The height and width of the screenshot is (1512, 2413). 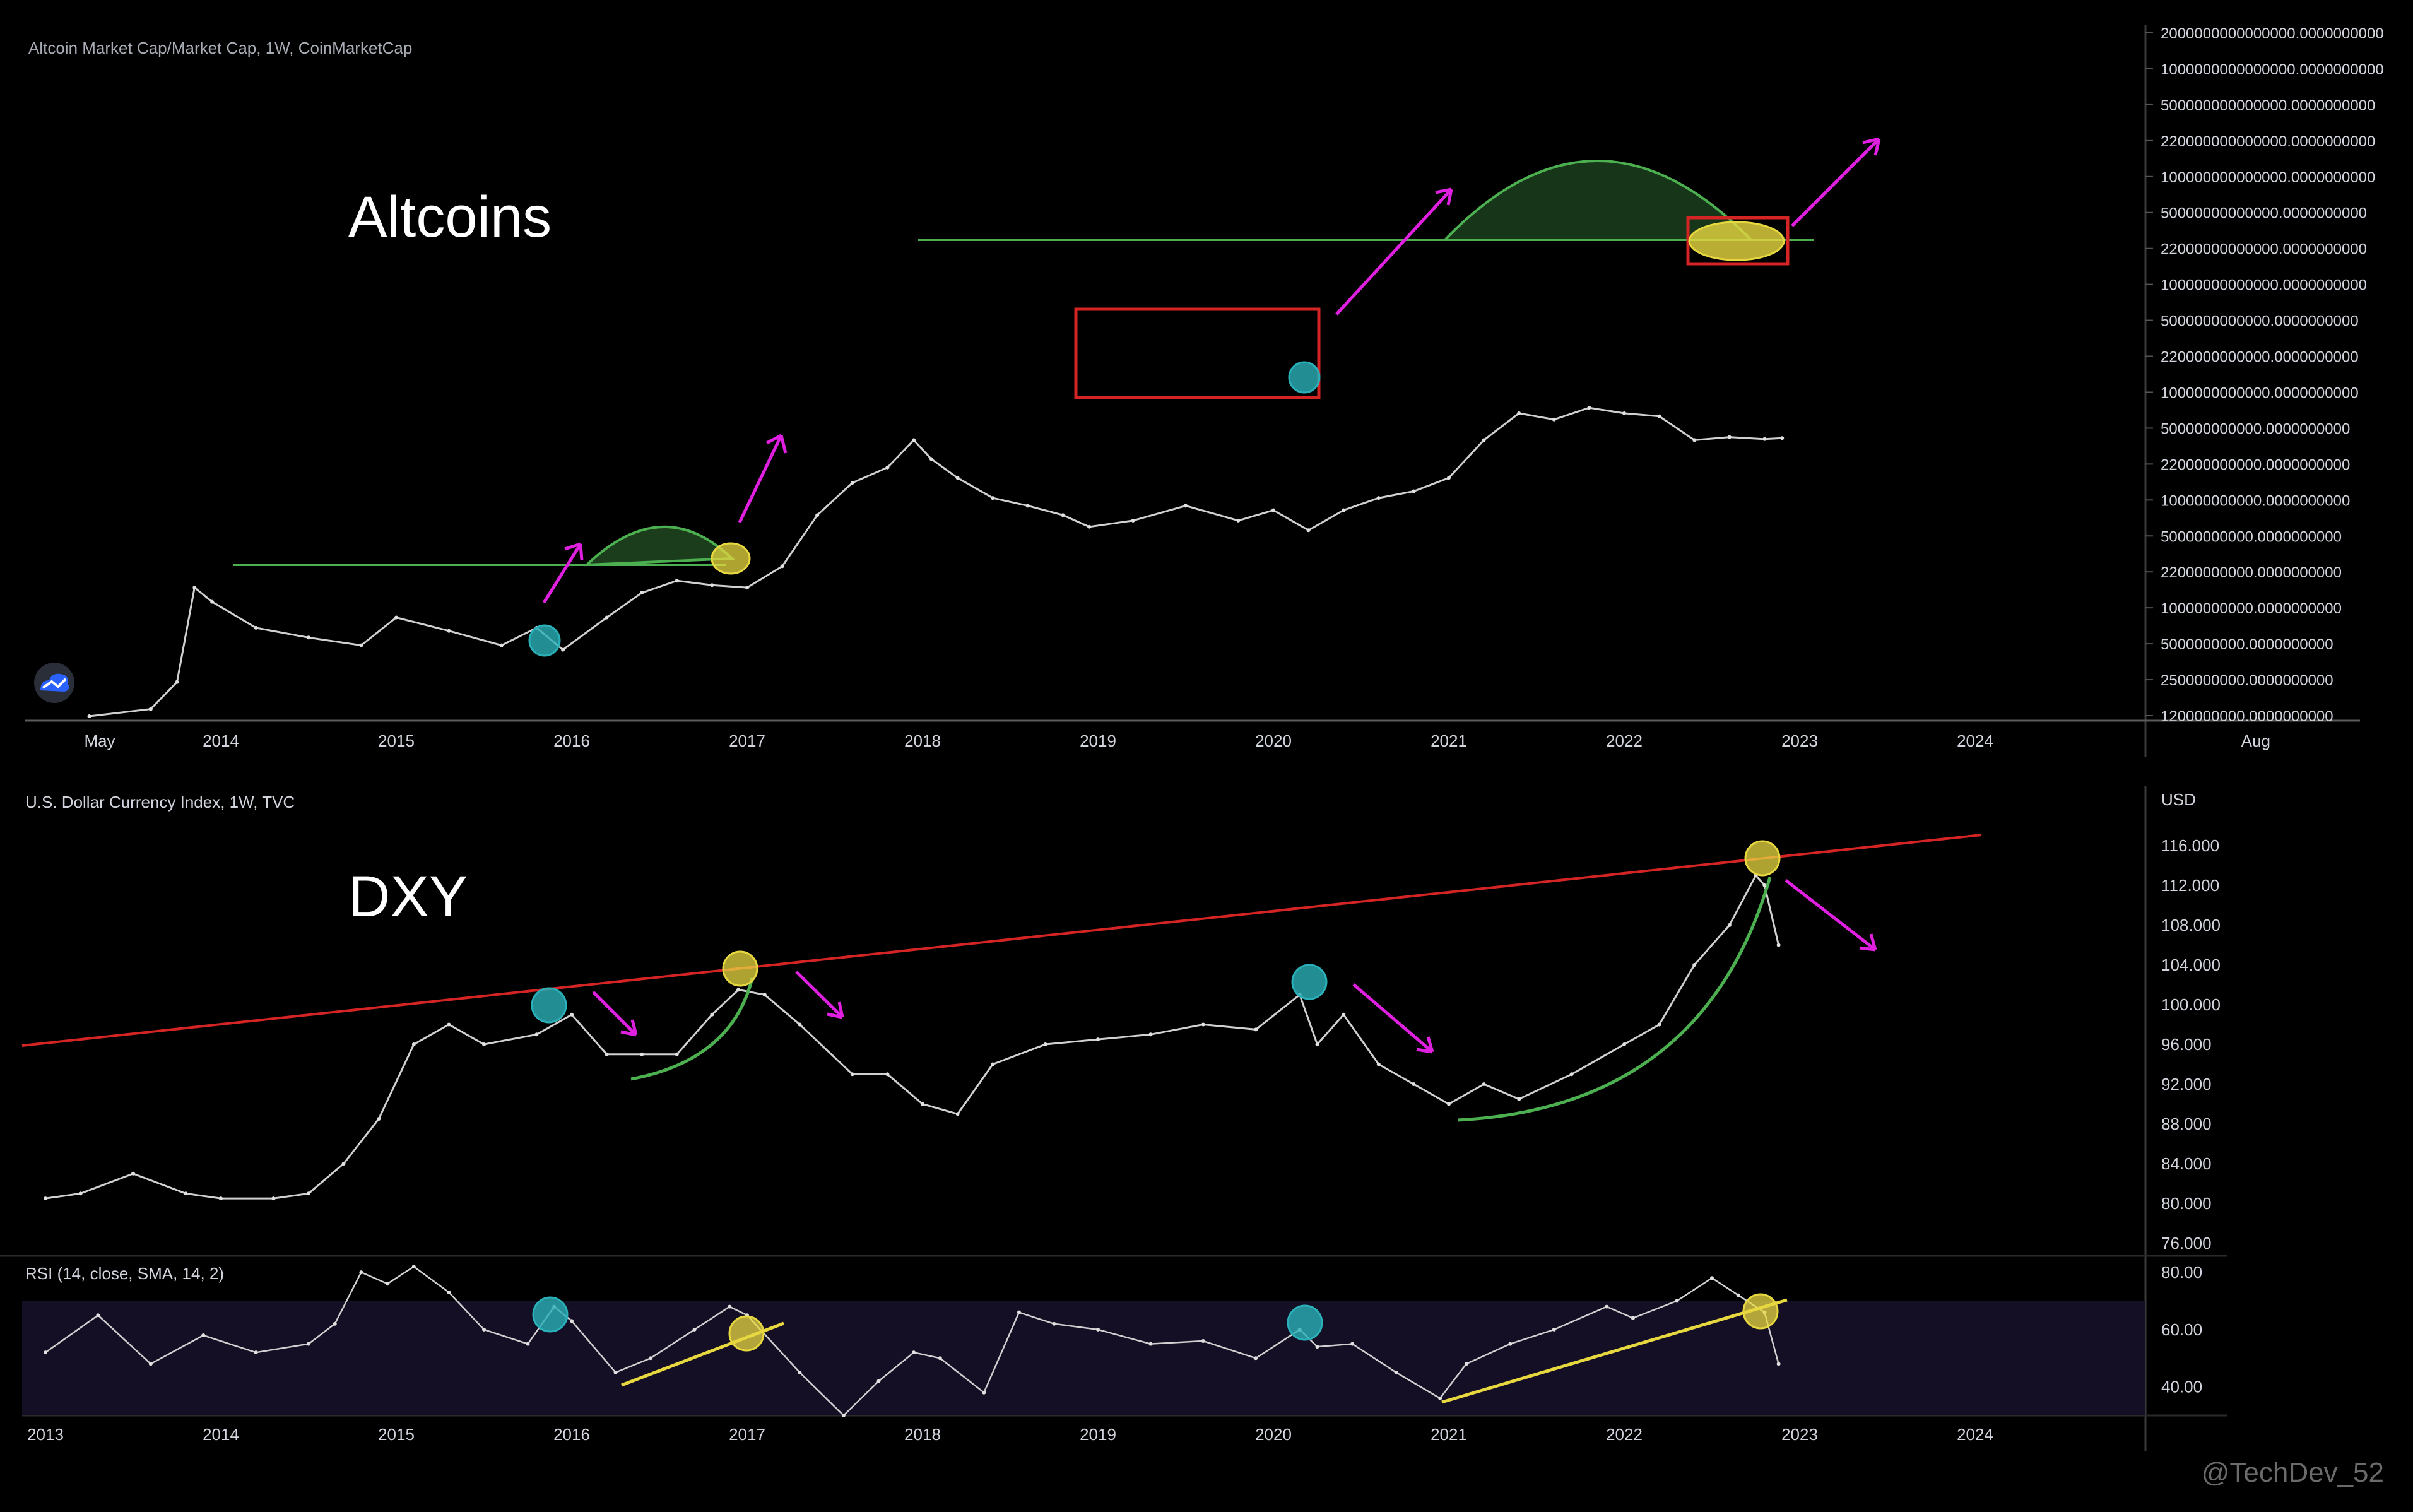 What do you see at coordinates (1273, 740) in the screenshot?
I see `altcoin-x-tick-label: 2020` at bounding box center [1273, 740].